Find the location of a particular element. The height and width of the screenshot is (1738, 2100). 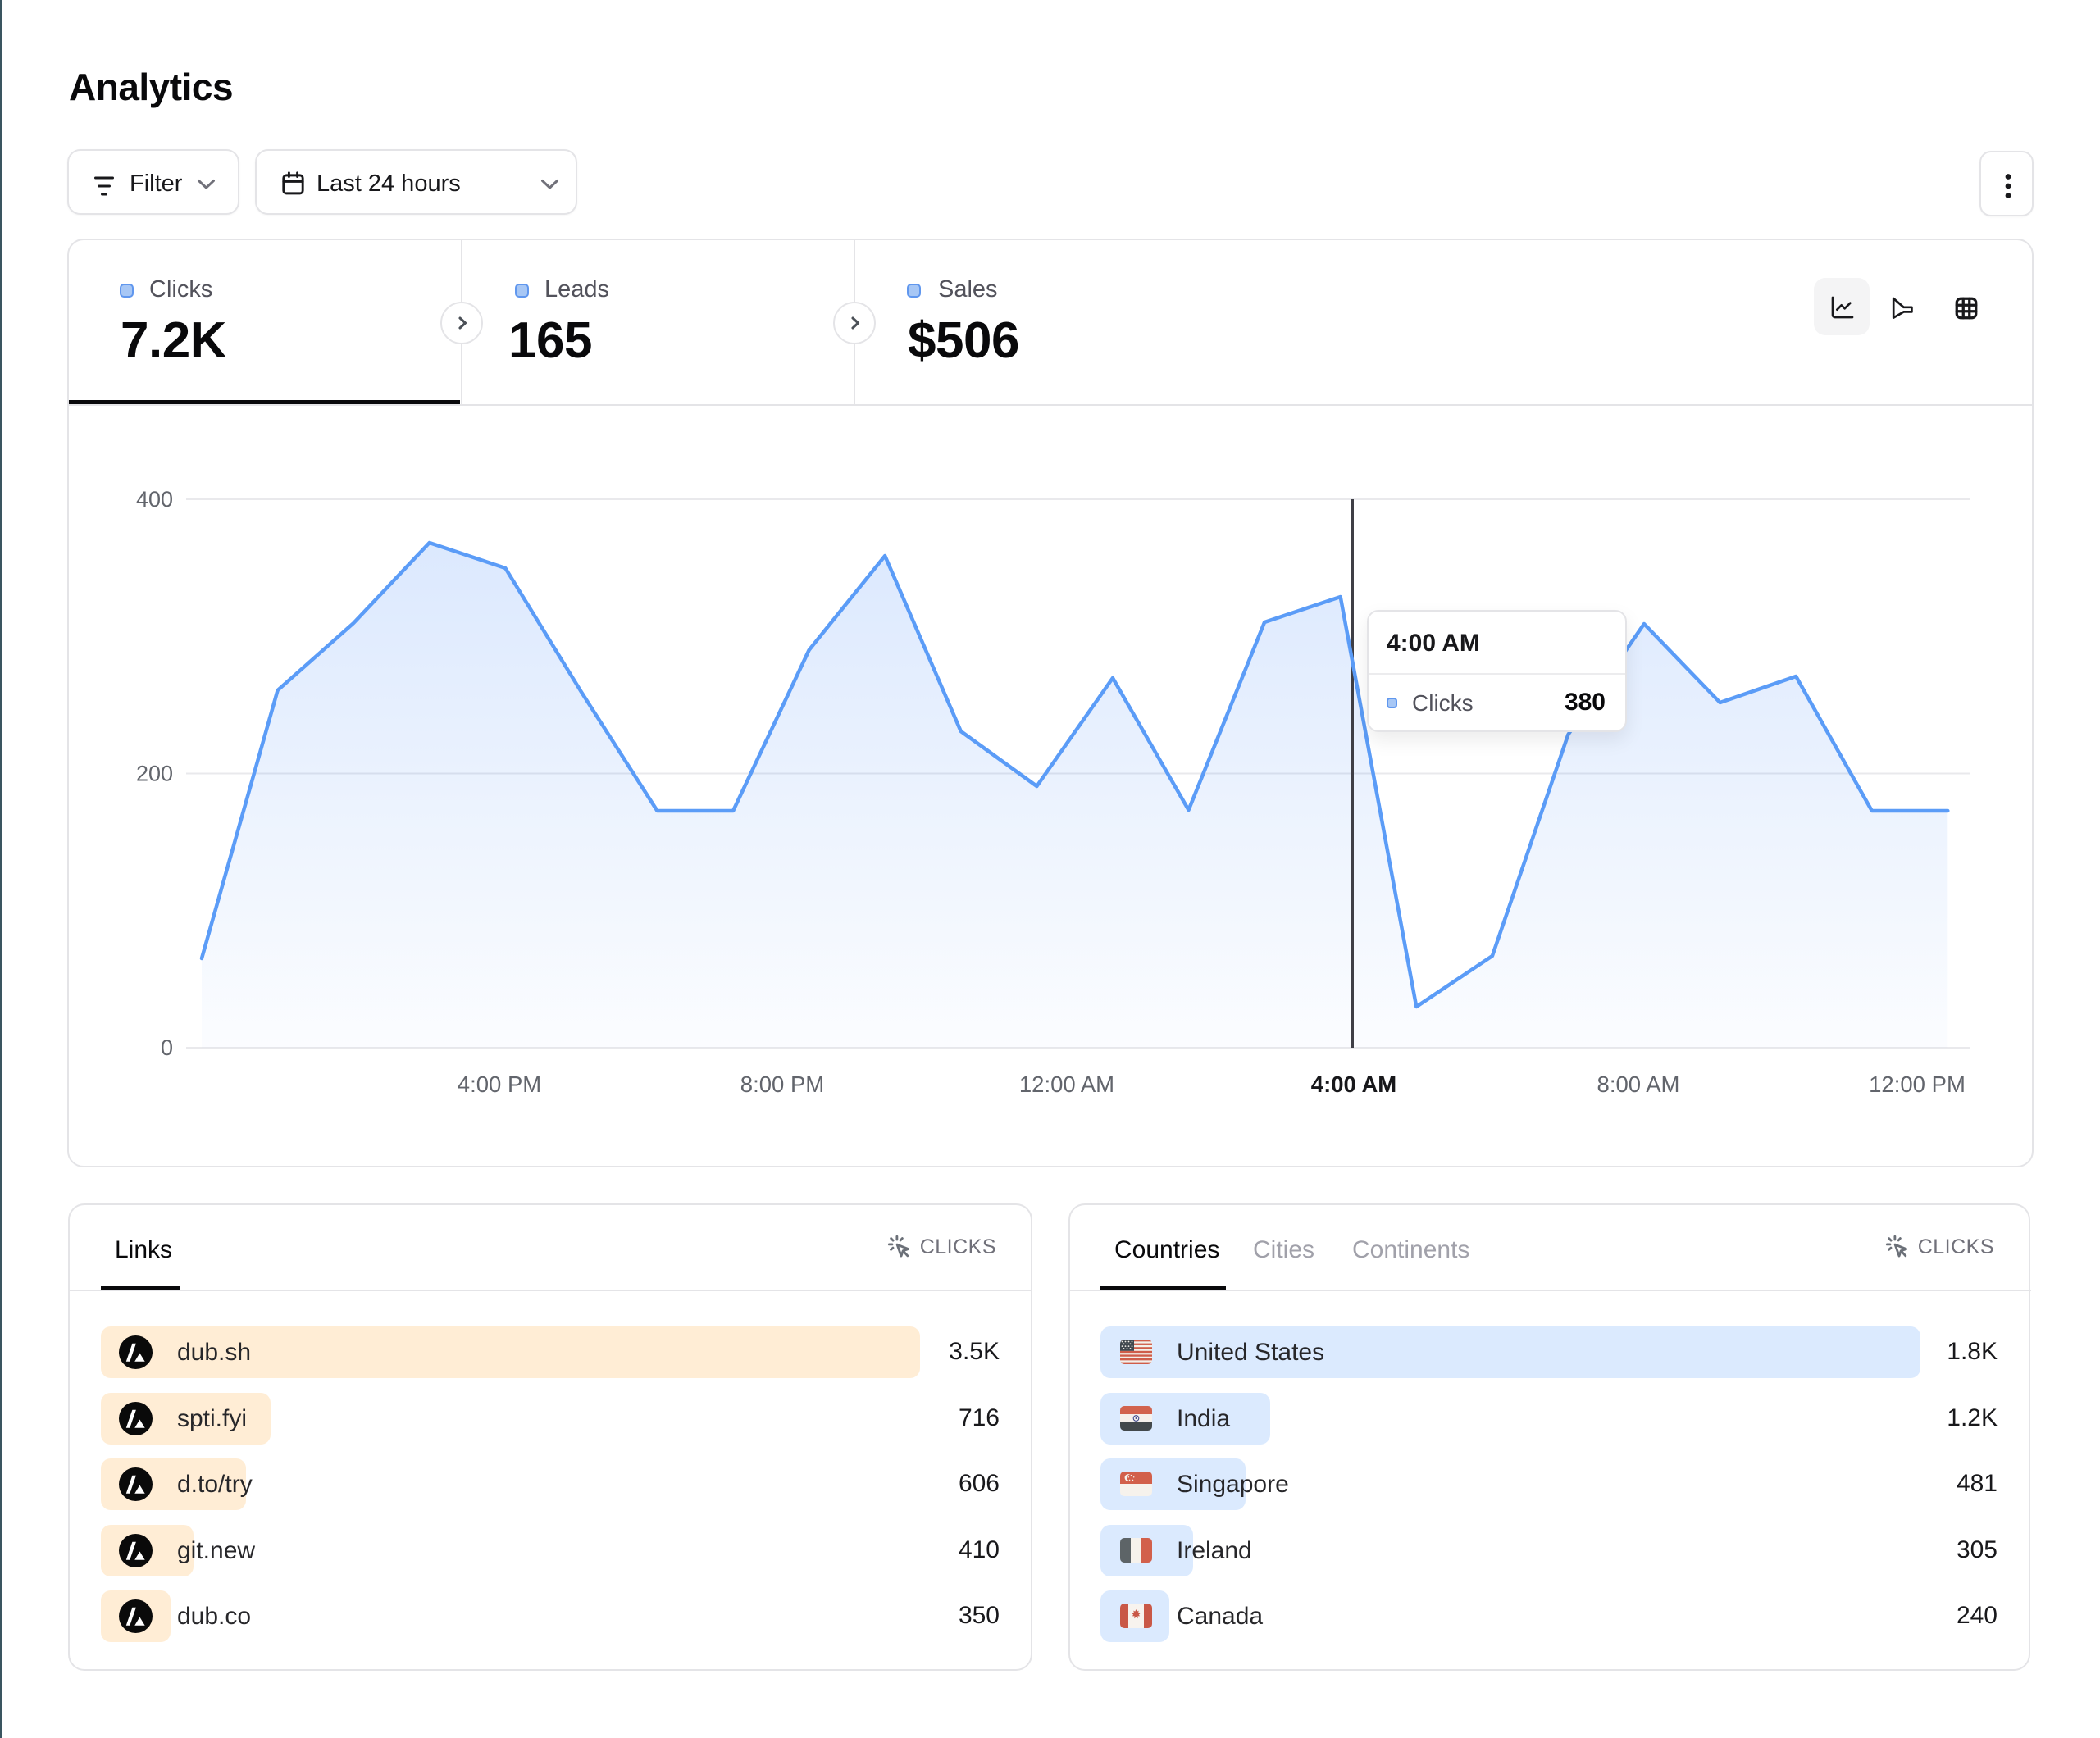

svg-text: 200 is located at coordinates (154, 774).